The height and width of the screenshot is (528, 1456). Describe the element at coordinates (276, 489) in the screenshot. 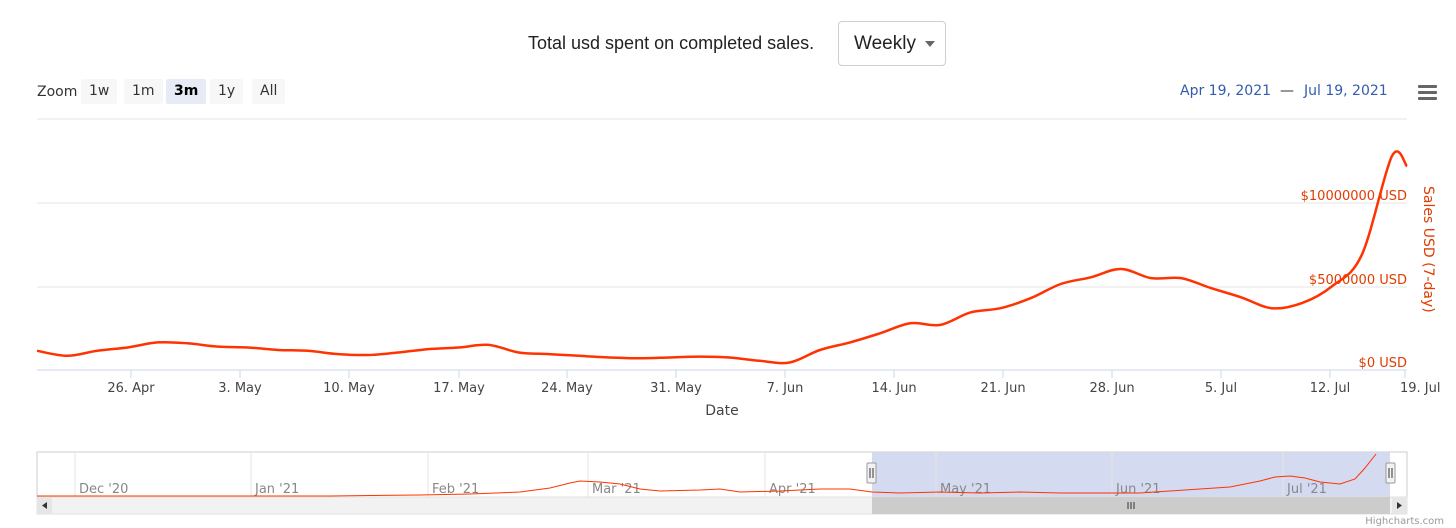

I see `navigator-tick-label: Jan '21` at that location.